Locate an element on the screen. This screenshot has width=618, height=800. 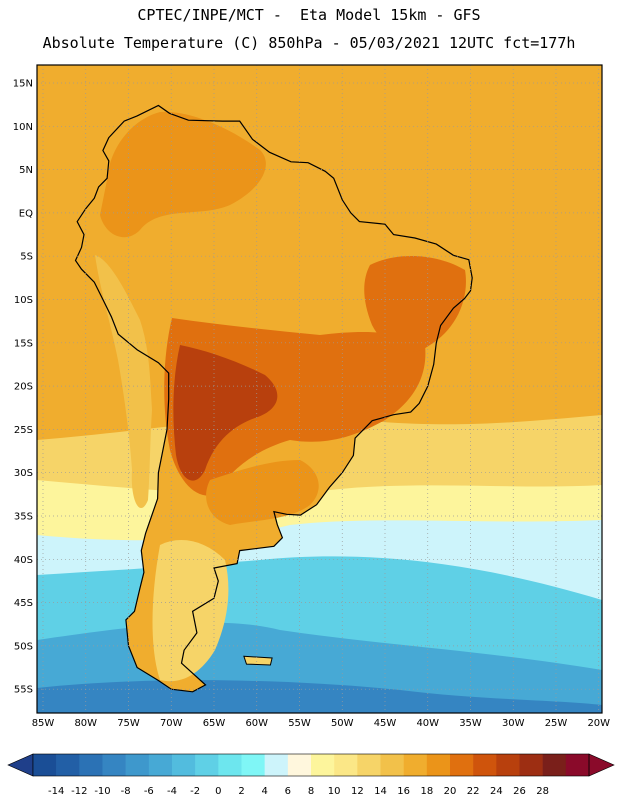
longitude-label: 20W is located at coordinates (598, 723).